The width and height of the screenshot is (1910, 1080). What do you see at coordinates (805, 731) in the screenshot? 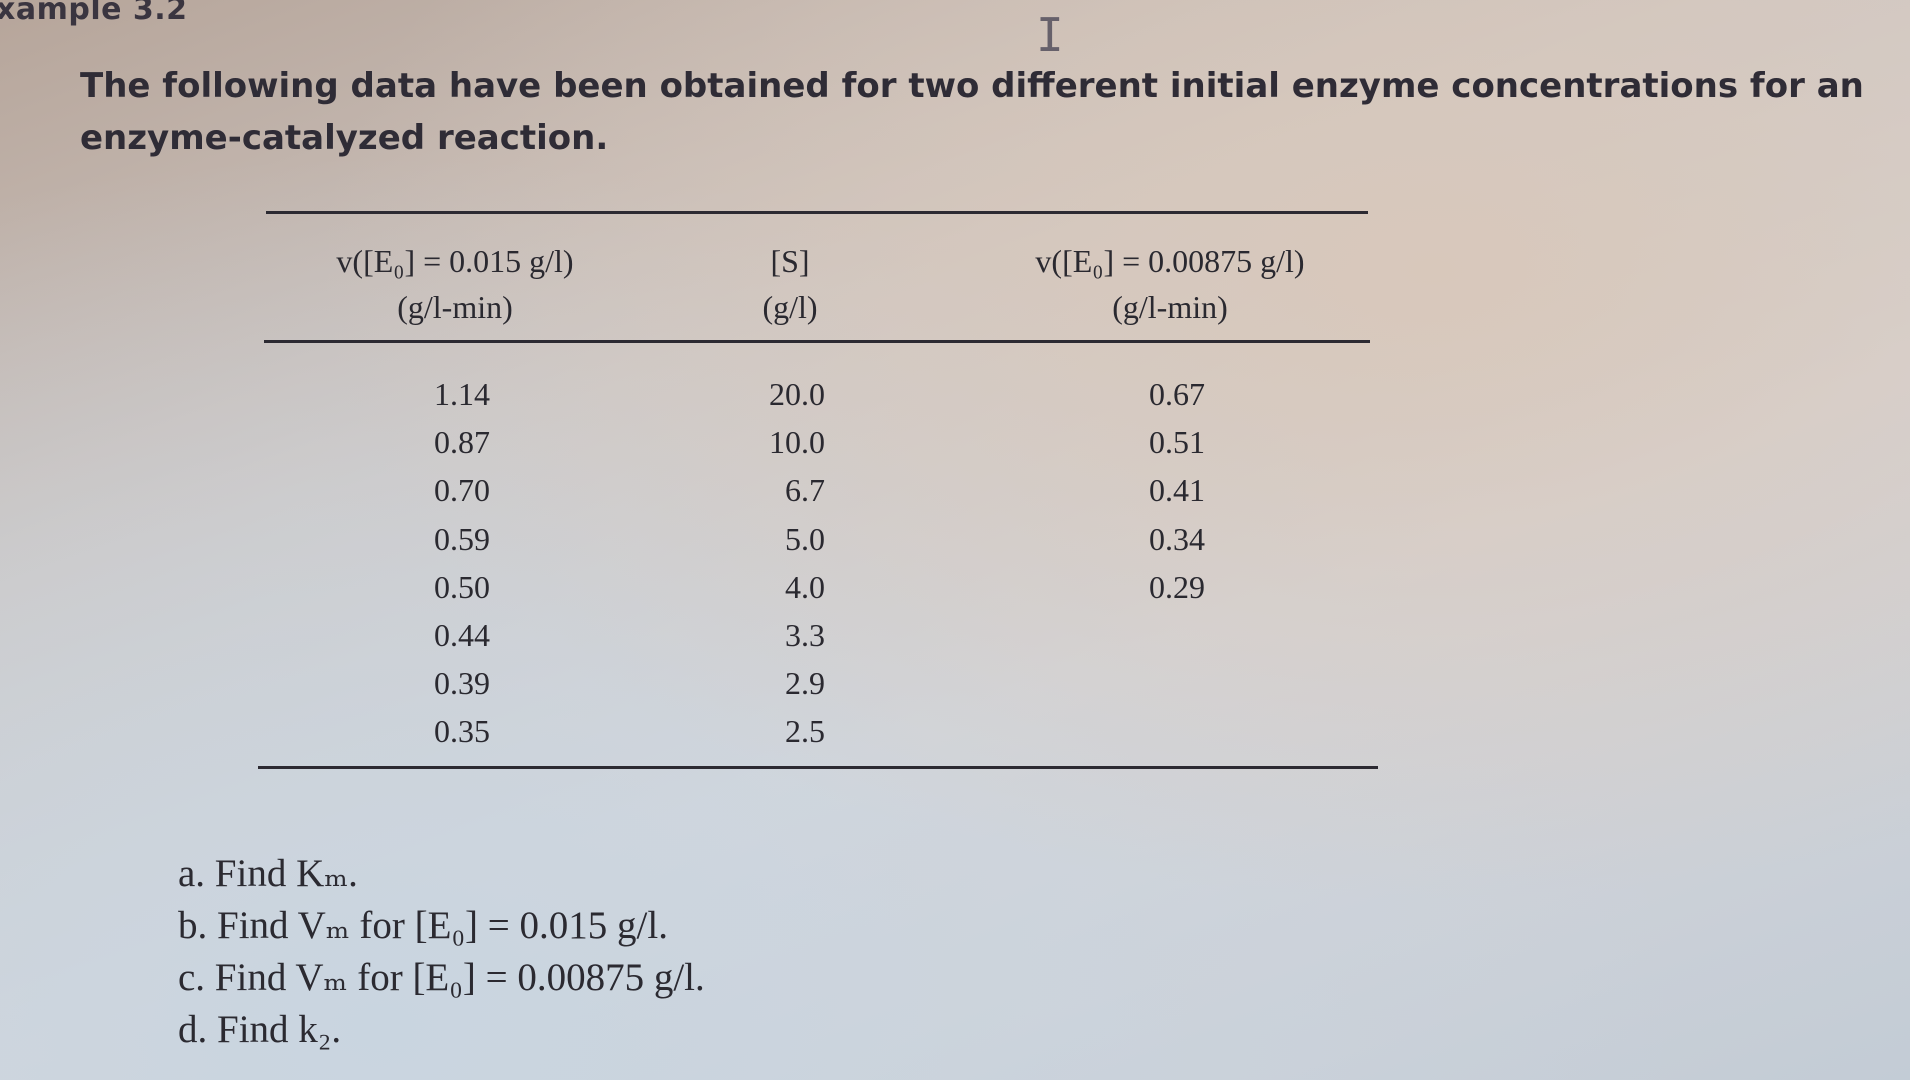
I see `table-cell: 2.5` at bounding box center [805, 731].